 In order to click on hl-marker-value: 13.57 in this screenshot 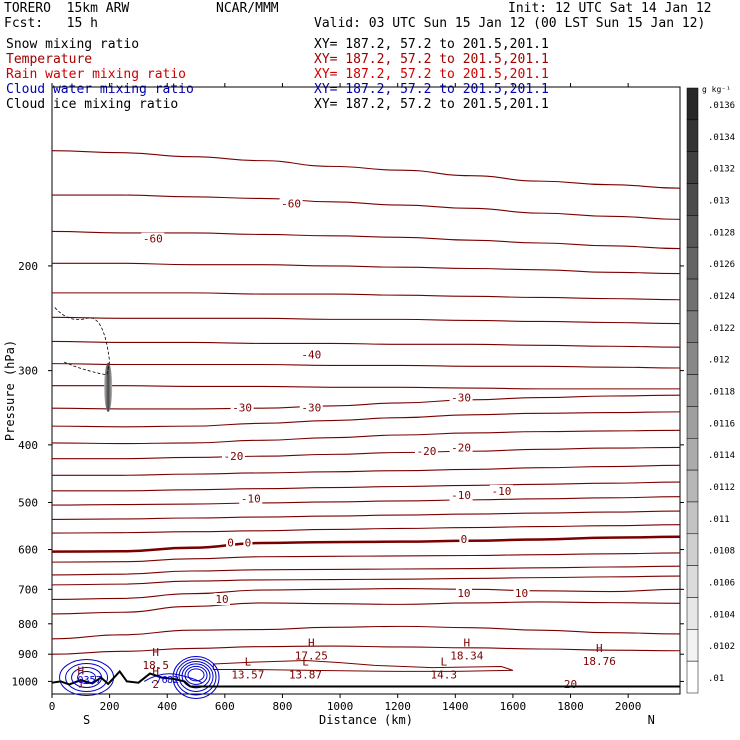, I will do `click(247, 674)`.